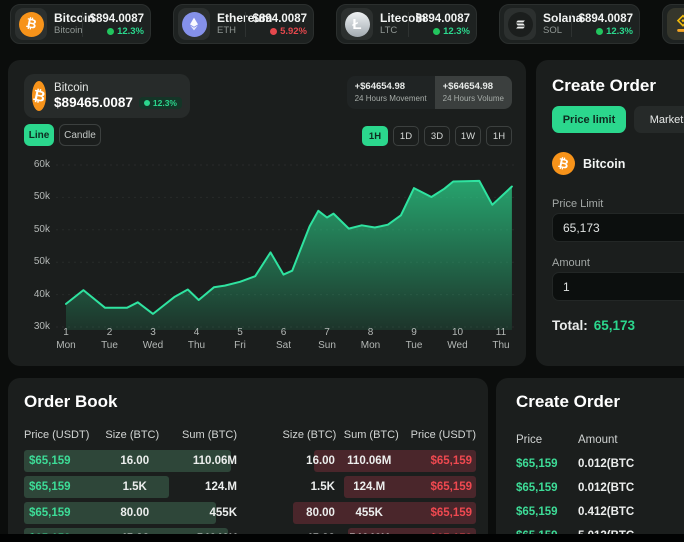  I want to click on timeframe-1d-button: 1D, so click(406, 136).